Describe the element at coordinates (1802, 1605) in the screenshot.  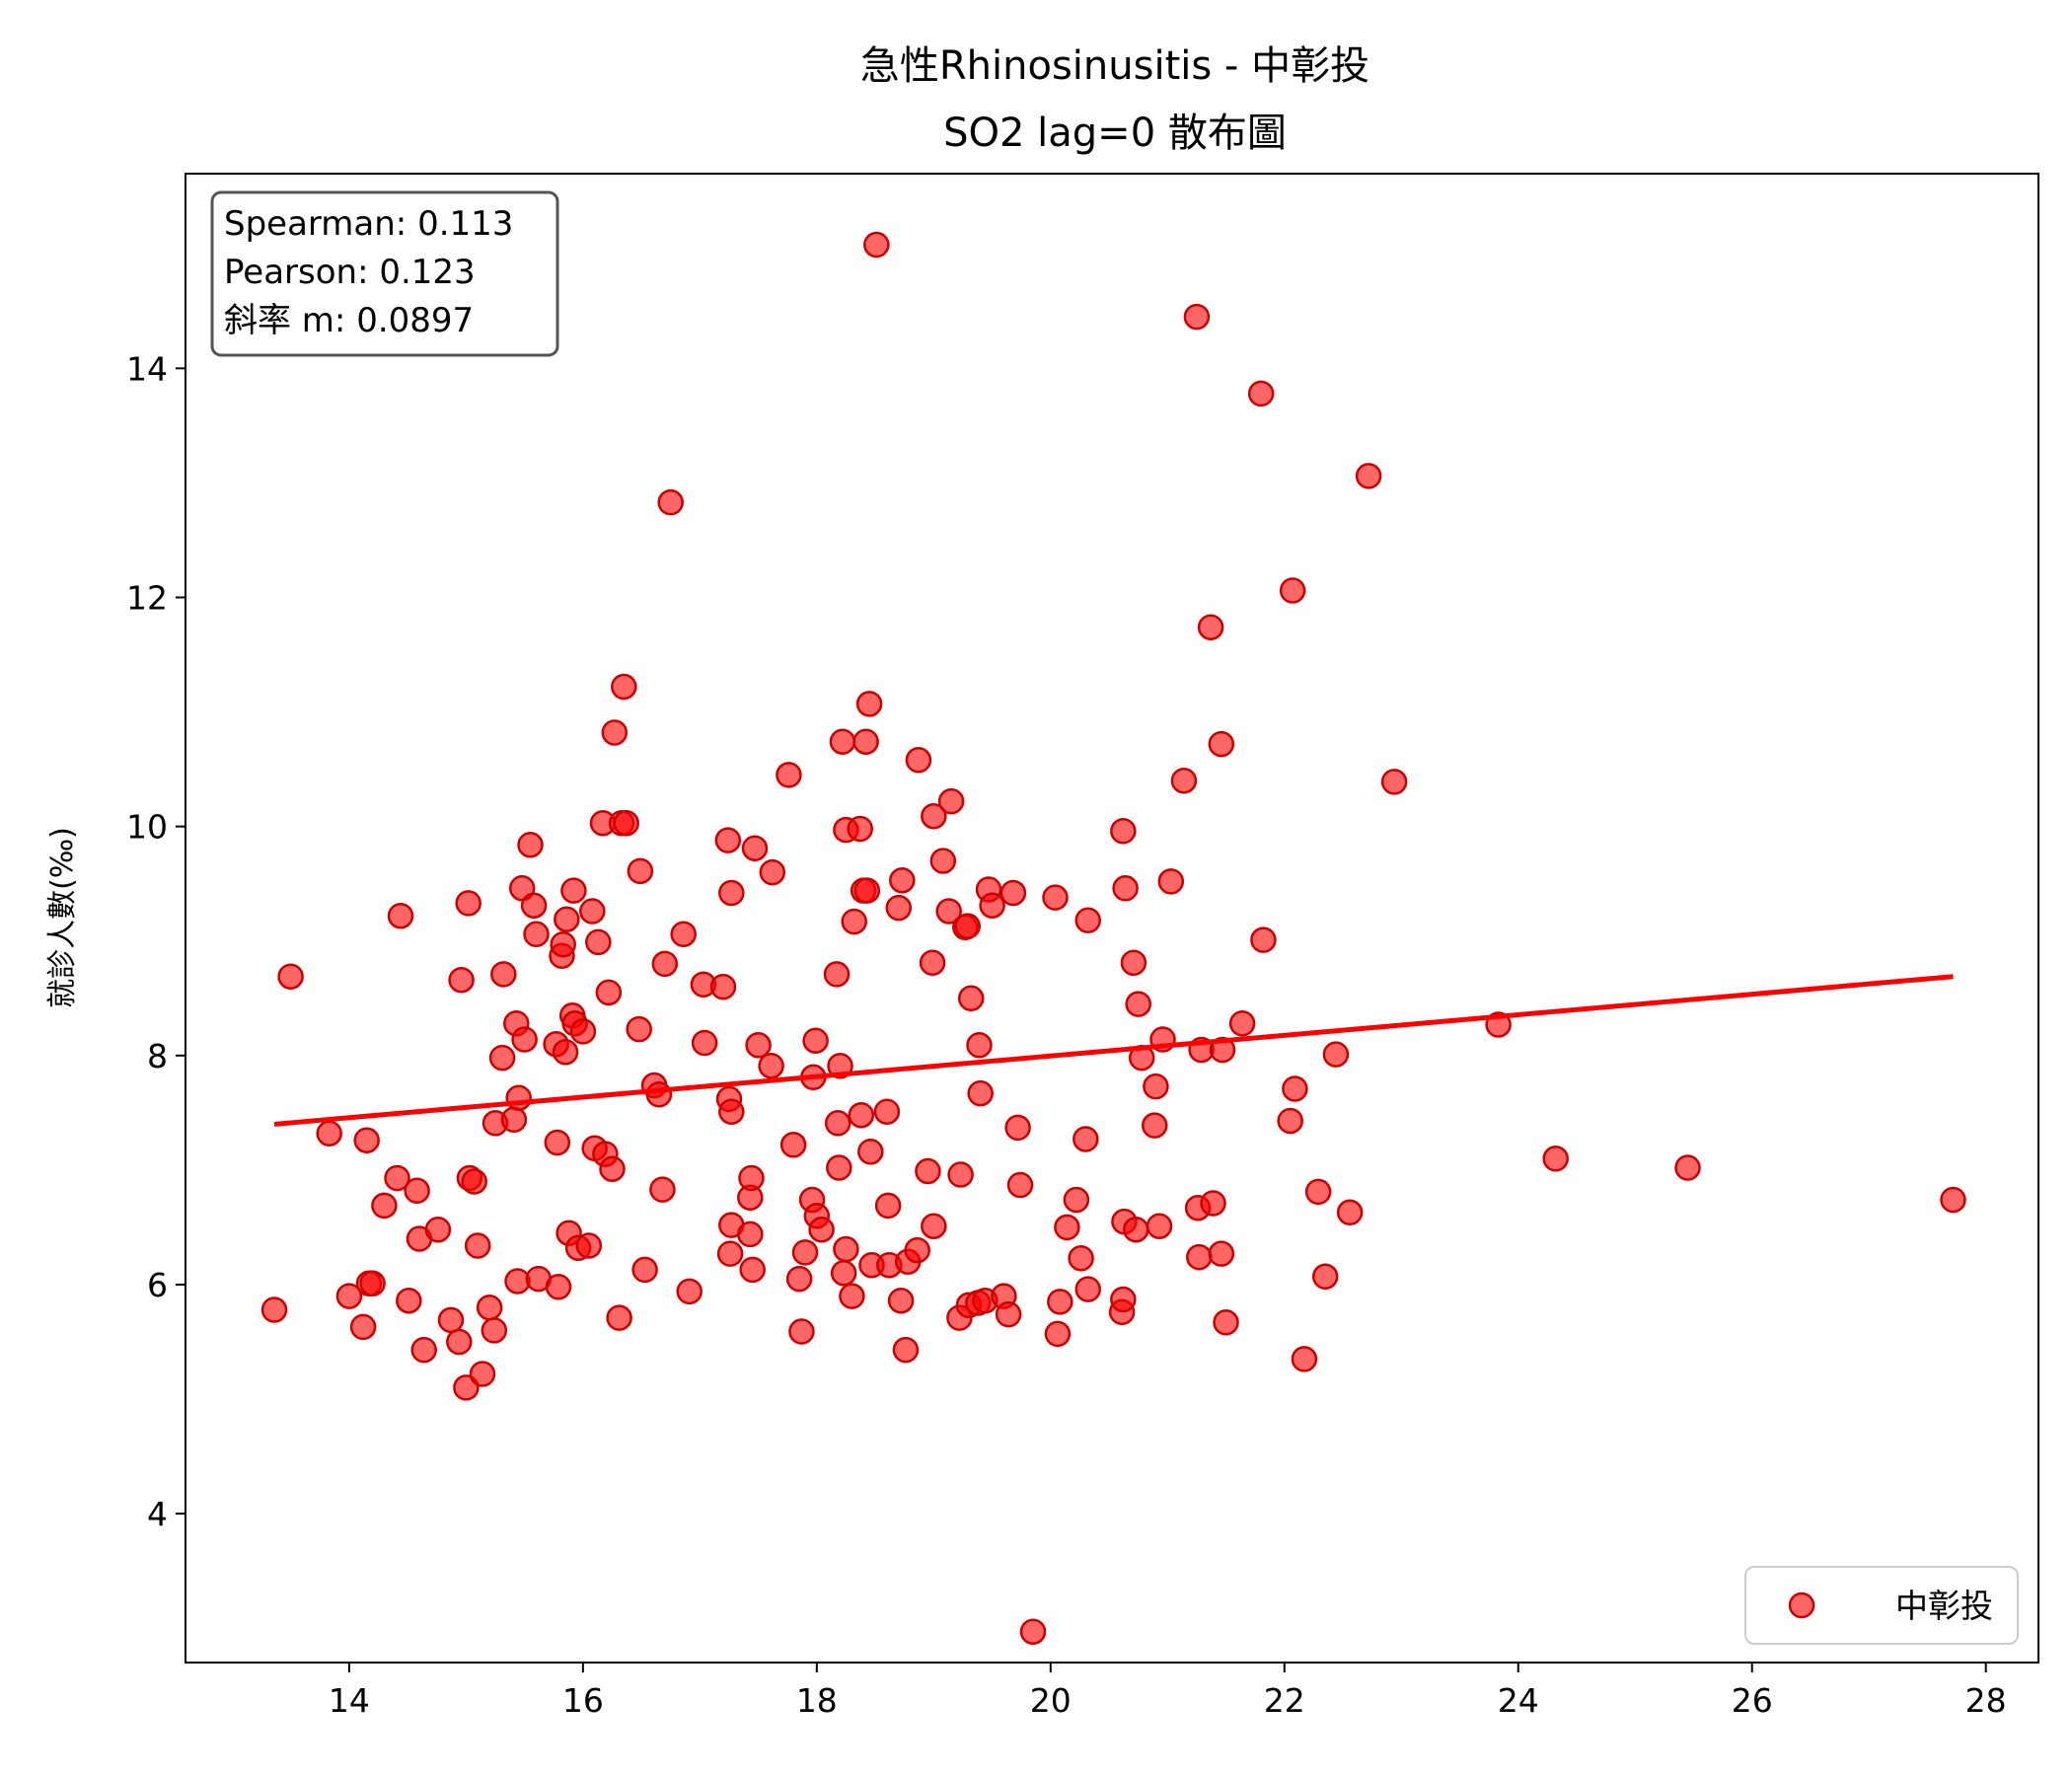
I see `legend-marker` at that location.